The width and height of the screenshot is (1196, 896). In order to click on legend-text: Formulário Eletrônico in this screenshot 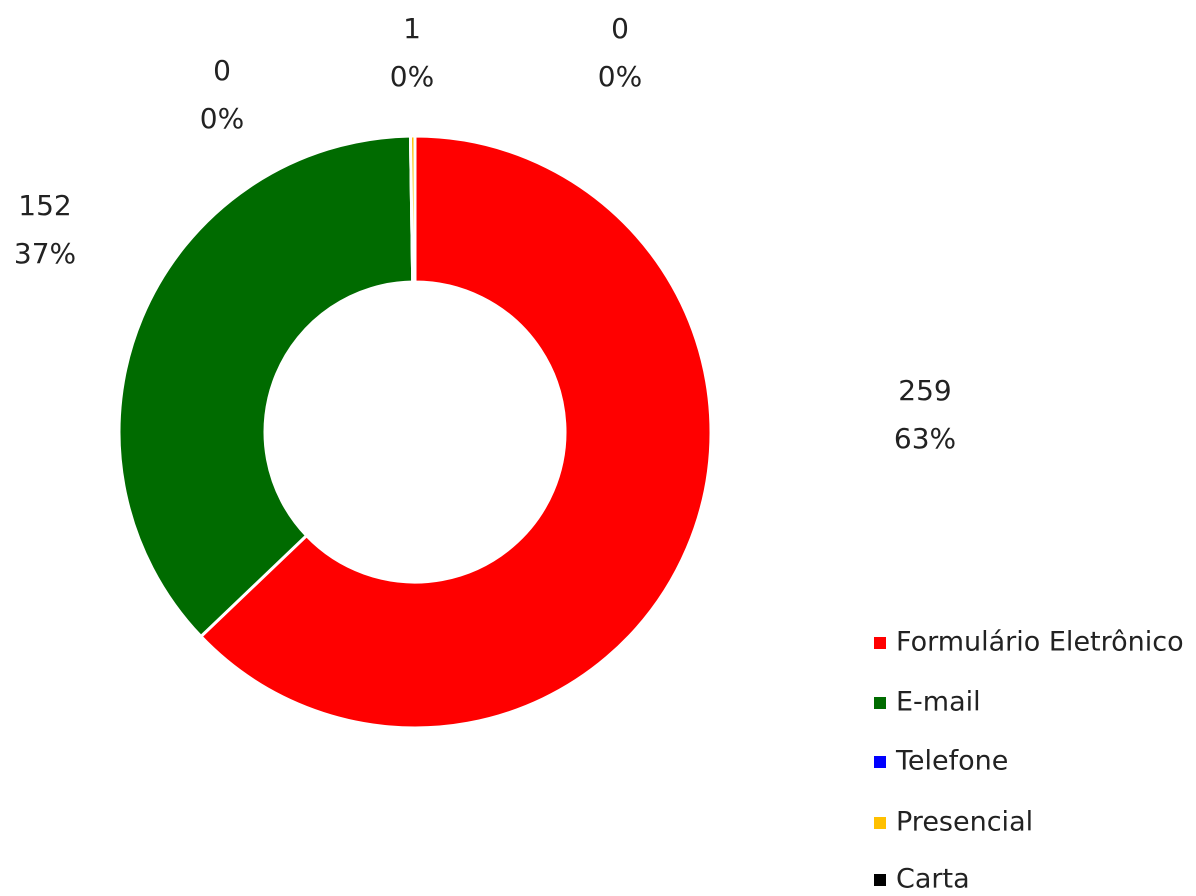, I will do `click(1040, 642)`.